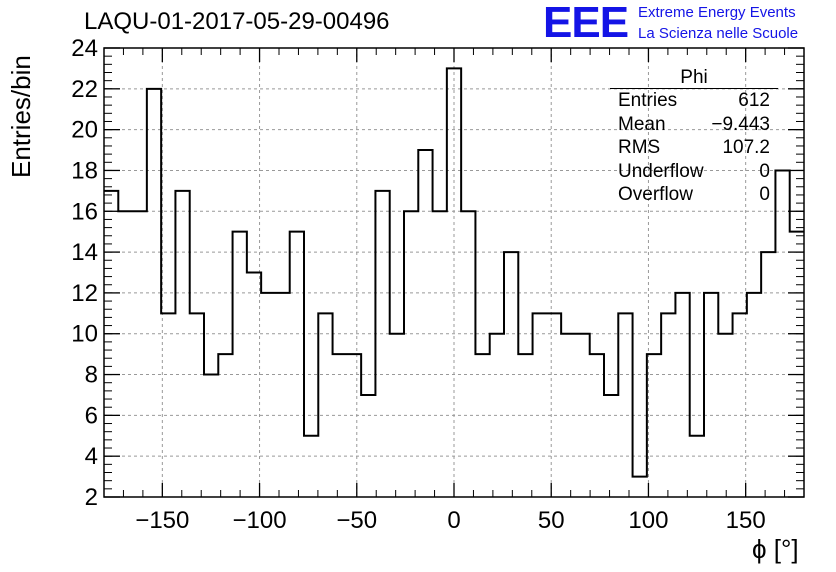 Image resolution: width=836 pixels, height=572 pixels. Describe the element at coordinates (551, 520) in the screenshot. I see `x-tick-label: 50` at that location.